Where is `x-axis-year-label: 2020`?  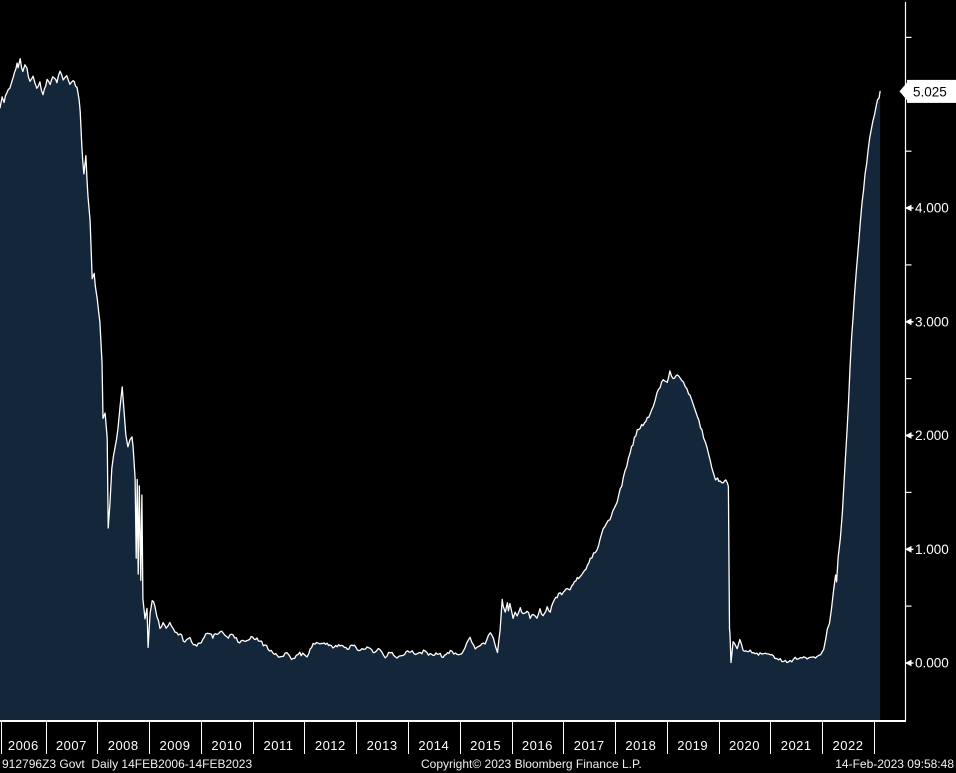 x-axis-year-label: 2020 is located at coordinates (744, 745).